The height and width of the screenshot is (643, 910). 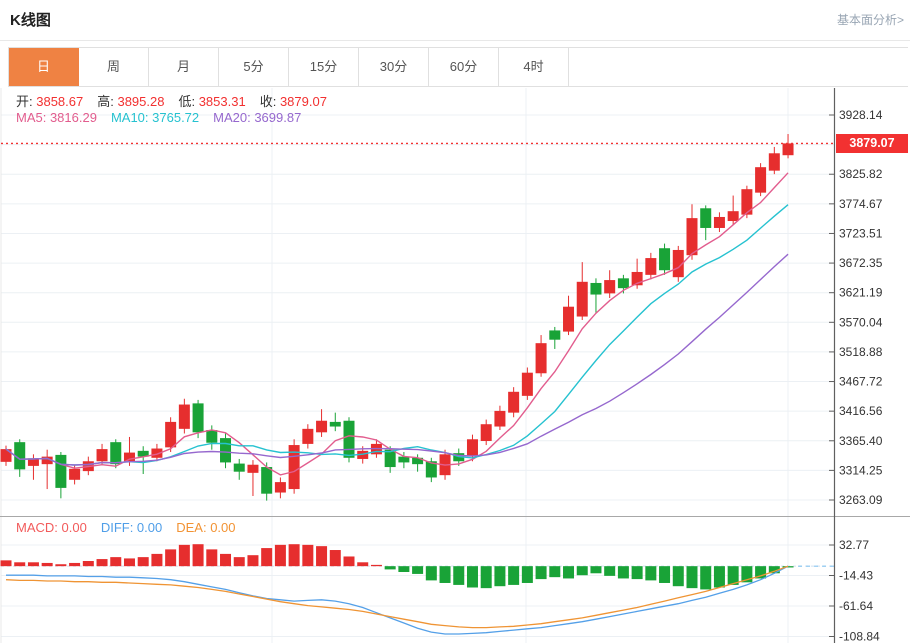 I want to click on axis-tick-label: -61.64, so click(x=856, y=606).